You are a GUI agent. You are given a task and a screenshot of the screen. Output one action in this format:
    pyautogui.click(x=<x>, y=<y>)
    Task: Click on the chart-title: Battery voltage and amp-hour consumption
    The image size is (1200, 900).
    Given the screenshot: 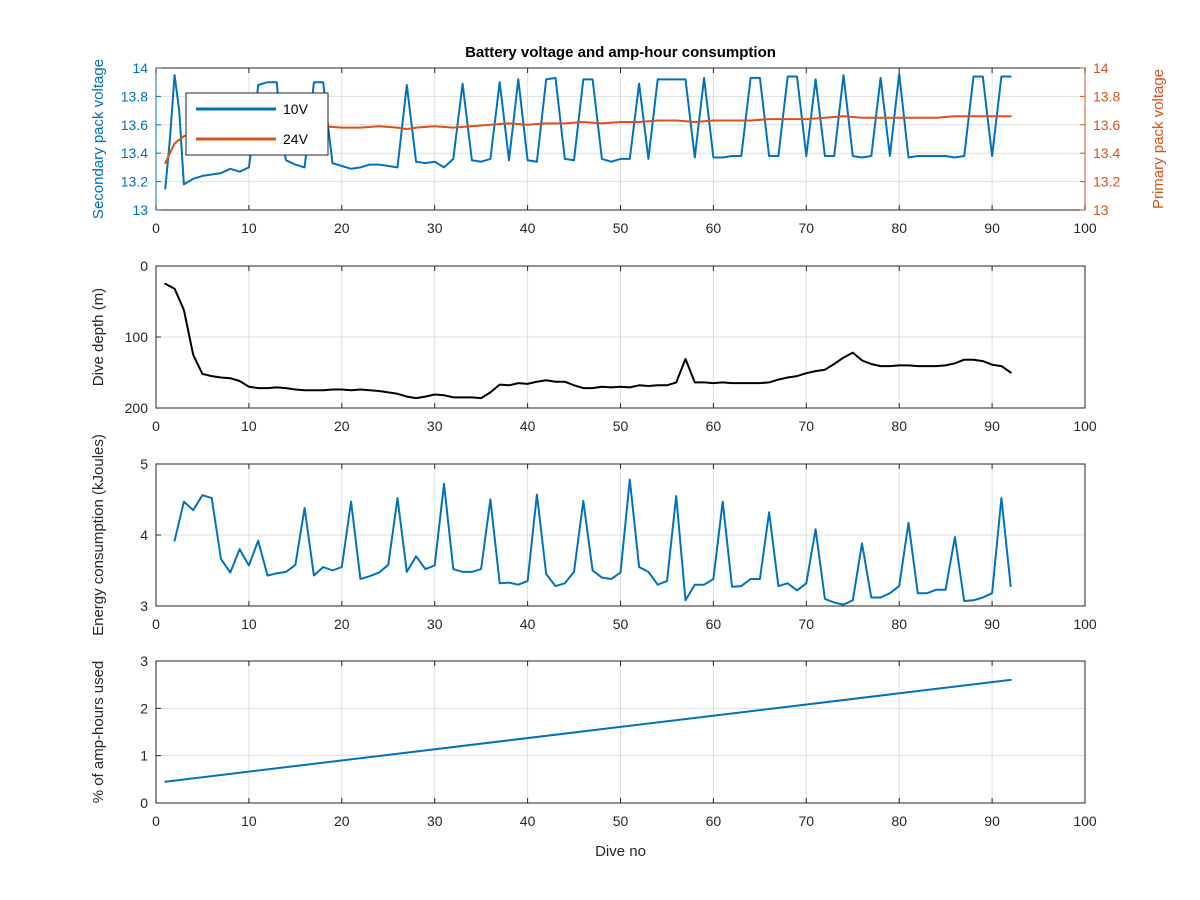 What is the action you would take?
    pyautogui.click(x=620, y=52)
    